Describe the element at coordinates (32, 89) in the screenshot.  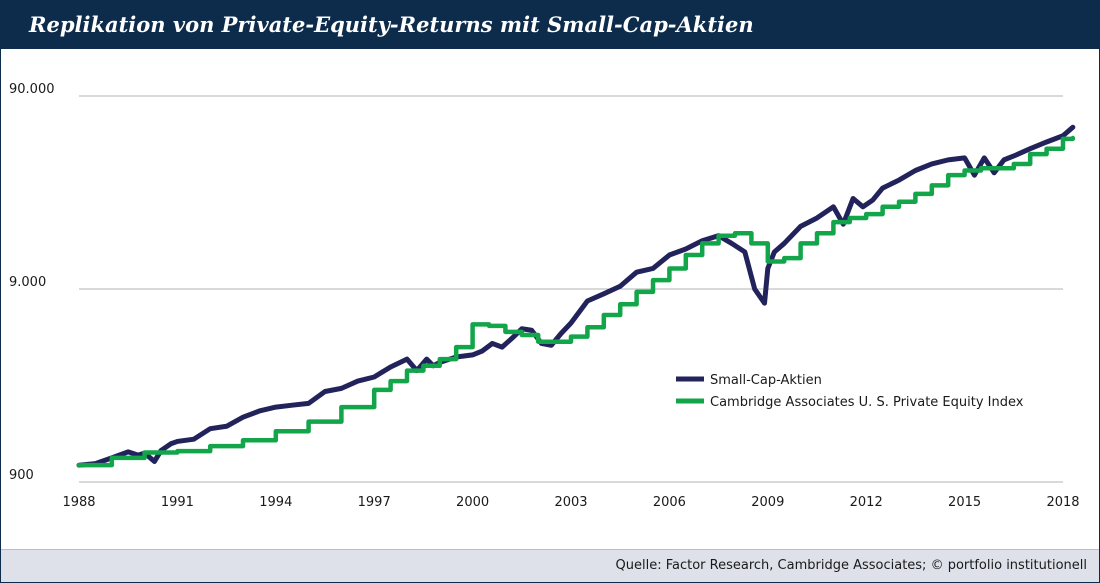
I see `y-tick-label: 90.000` at that location.